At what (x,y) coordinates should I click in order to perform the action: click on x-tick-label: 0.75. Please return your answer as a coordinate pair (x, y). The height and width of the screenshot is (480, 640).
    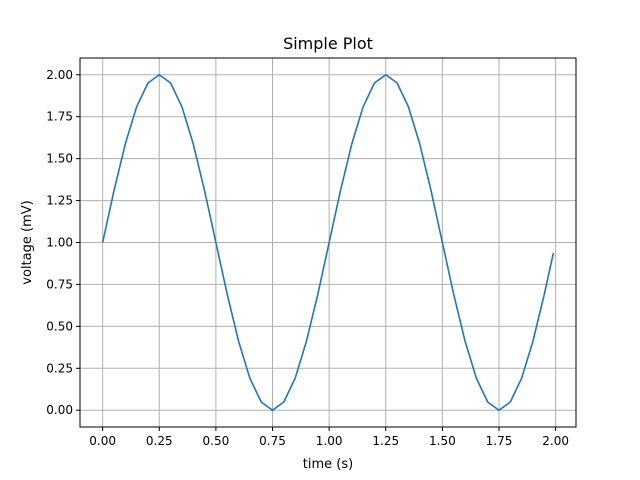
    Looking at the image, I should click on (272, 441).